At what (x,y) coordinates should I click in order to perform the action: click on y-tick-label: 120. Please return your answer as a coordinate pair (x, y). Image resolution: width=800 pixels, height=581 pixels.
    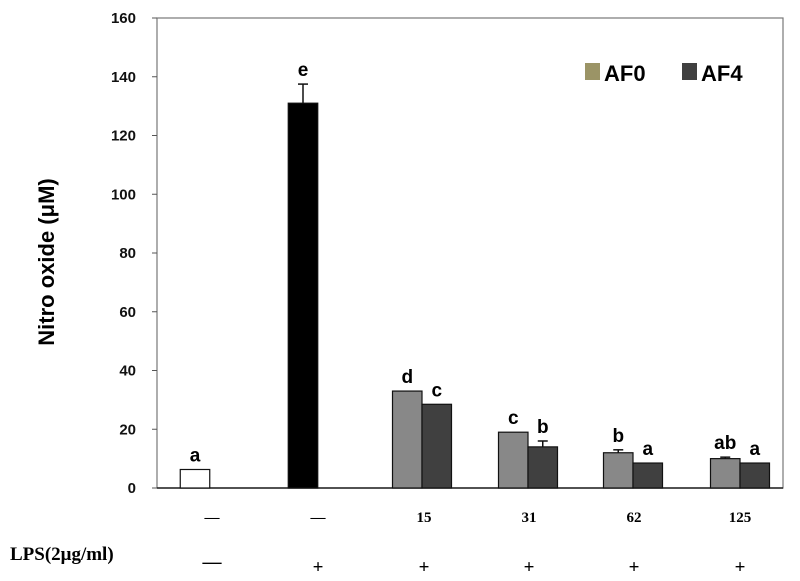
    Looking at the image, I should click on (123, 136).